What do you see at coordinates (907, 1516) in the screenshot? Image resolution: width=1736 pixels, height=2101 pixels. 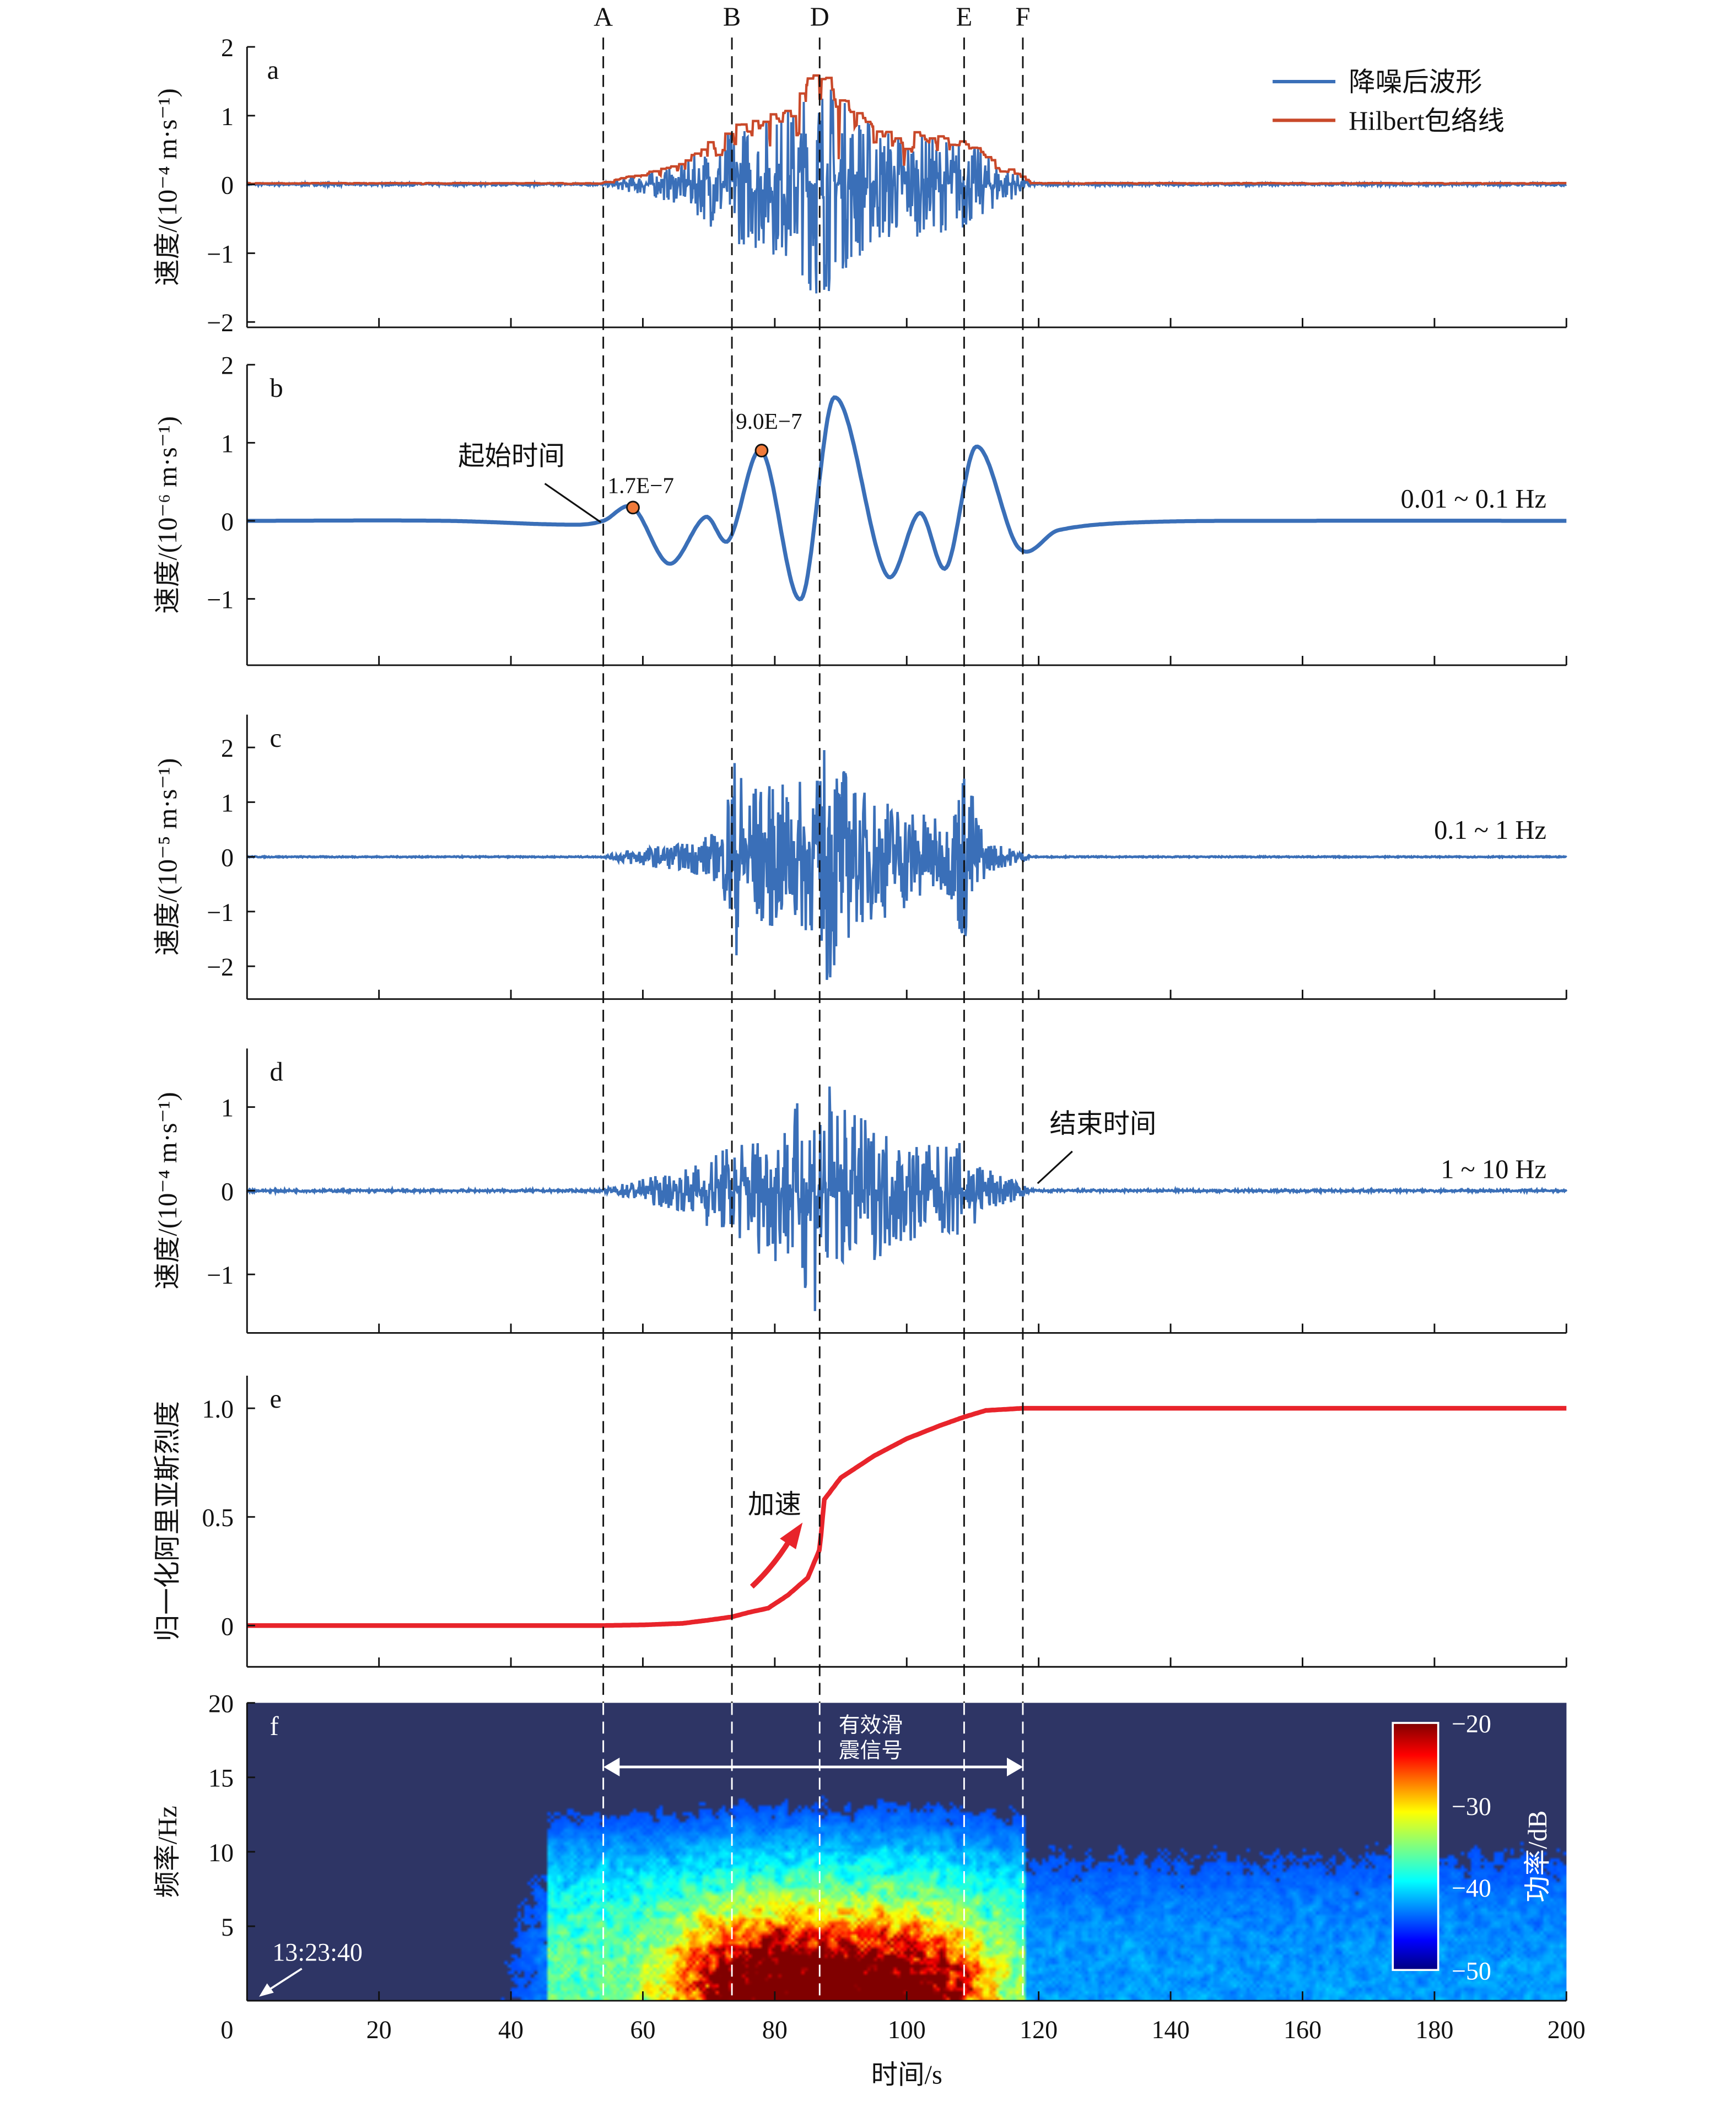 I see `series-line-e` at bounding box center [907, 1516].